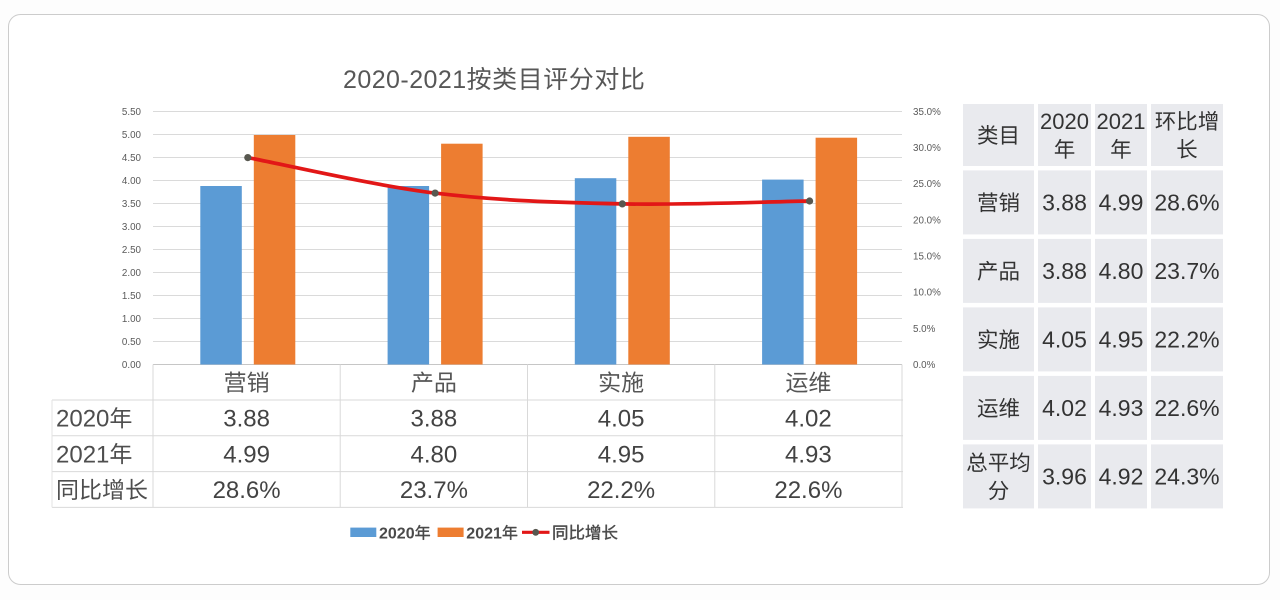 This screenshot has width=1280, height=600. I want to click on svg-text: 0.50, so click(132, 342).